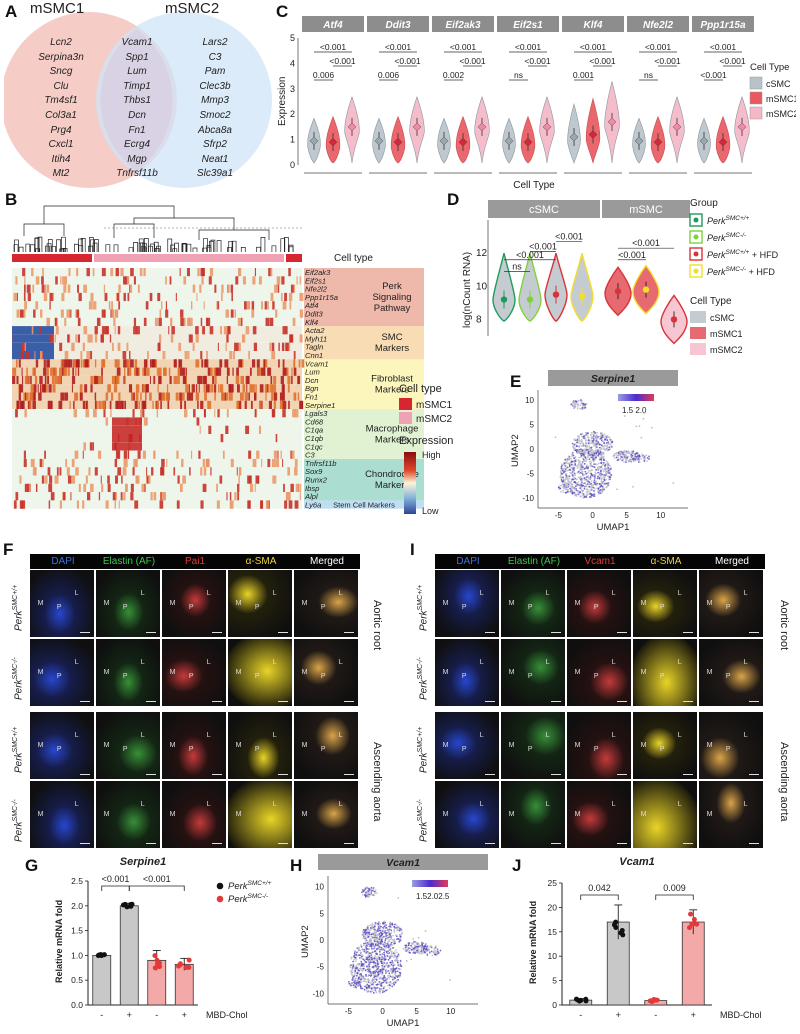  I want to click on bar-legend-dot, so click(220, 899).